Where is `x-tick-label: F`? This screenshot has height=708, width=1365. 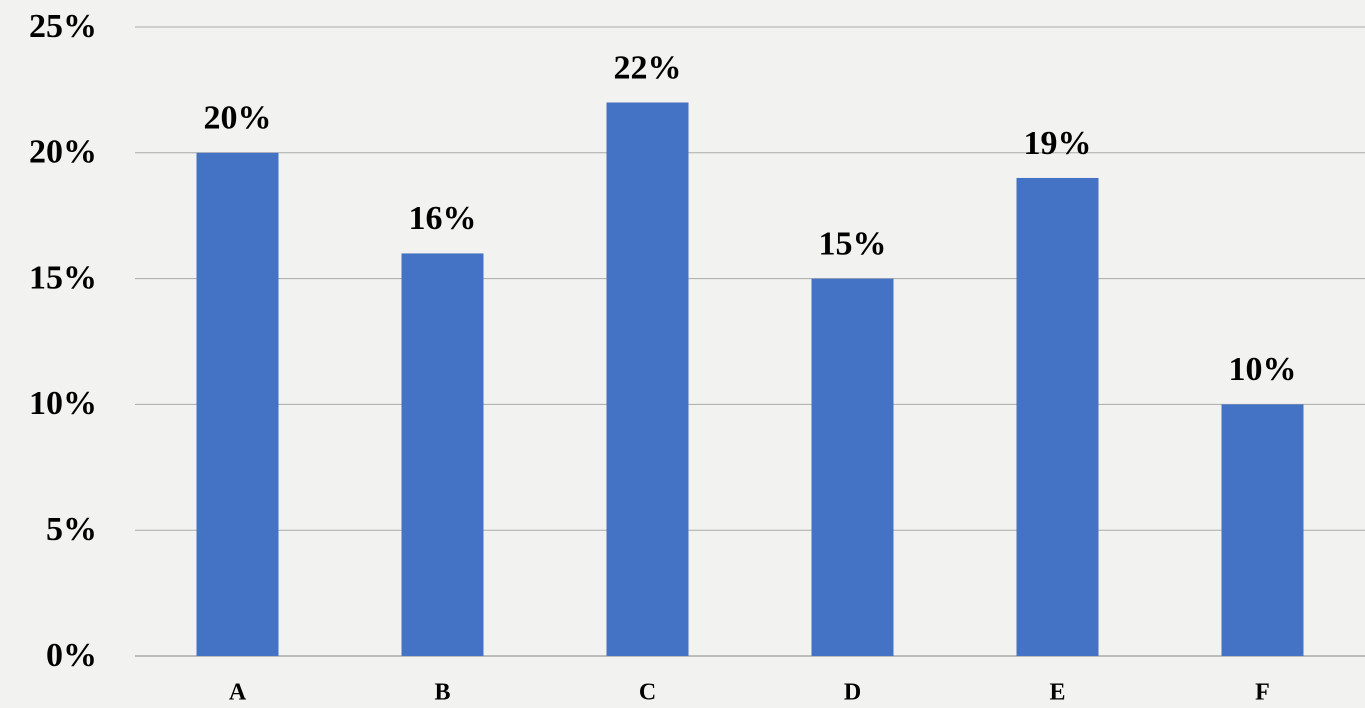
x-tick-label: F is located at coordinates (1262, 693).